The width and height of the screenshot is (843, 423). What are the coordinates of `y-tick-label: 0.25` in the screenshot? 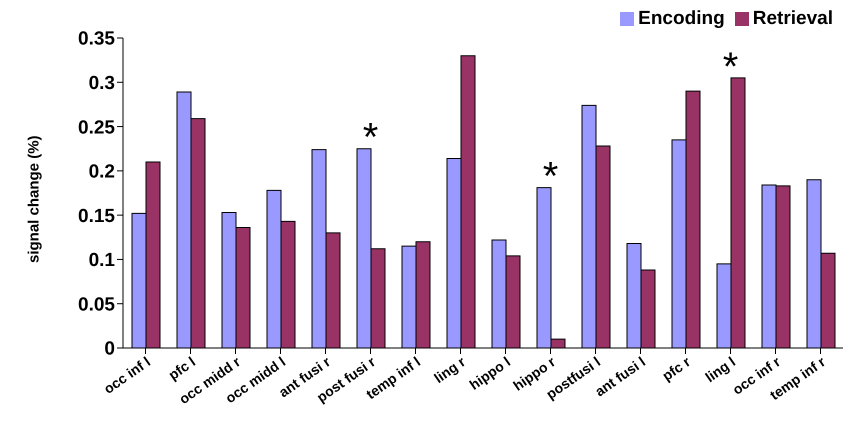 It's located at (97, 127).